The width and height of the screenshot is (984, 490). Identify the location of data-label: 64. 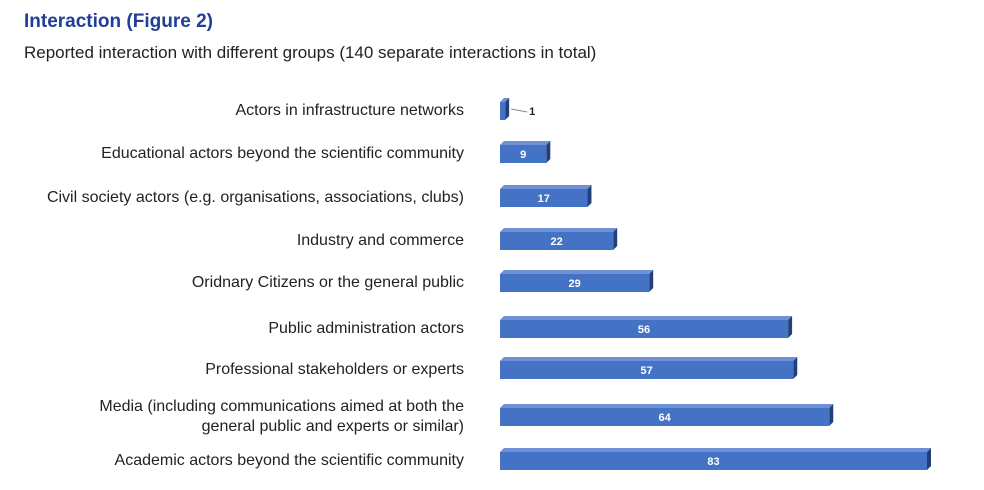
(665, 418).